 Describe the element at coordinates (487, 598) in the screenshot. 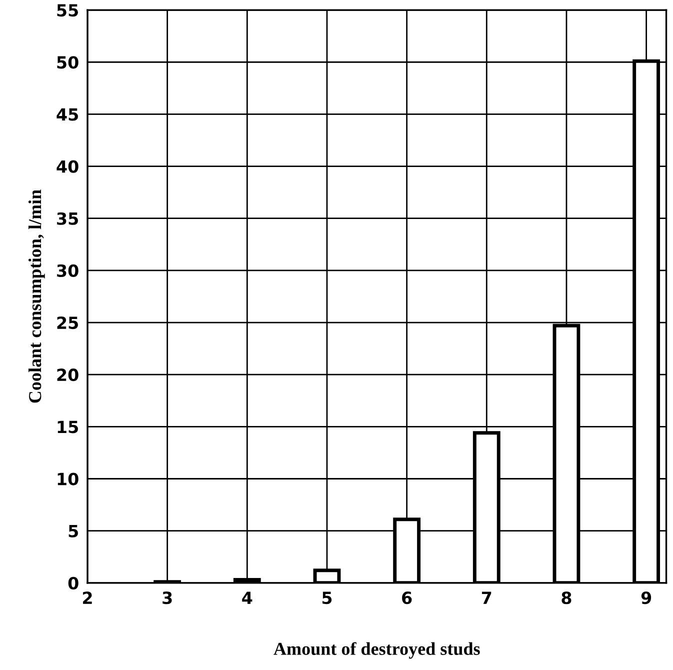

I see `x-tick-label: 7` at that location.